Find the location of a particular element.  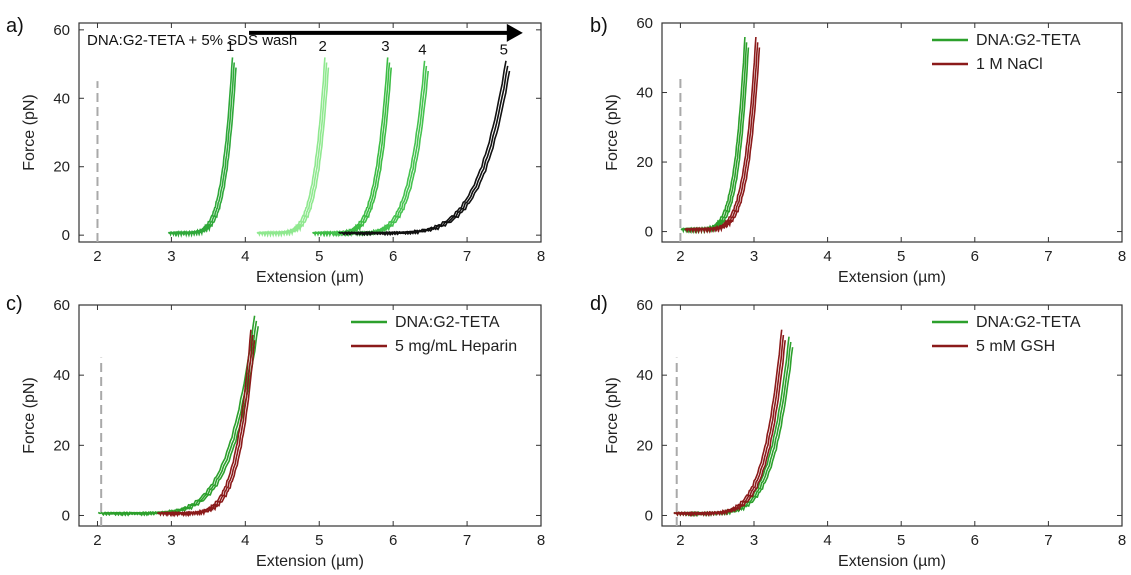

panel-label: a) is located at coordinates (15, 26).